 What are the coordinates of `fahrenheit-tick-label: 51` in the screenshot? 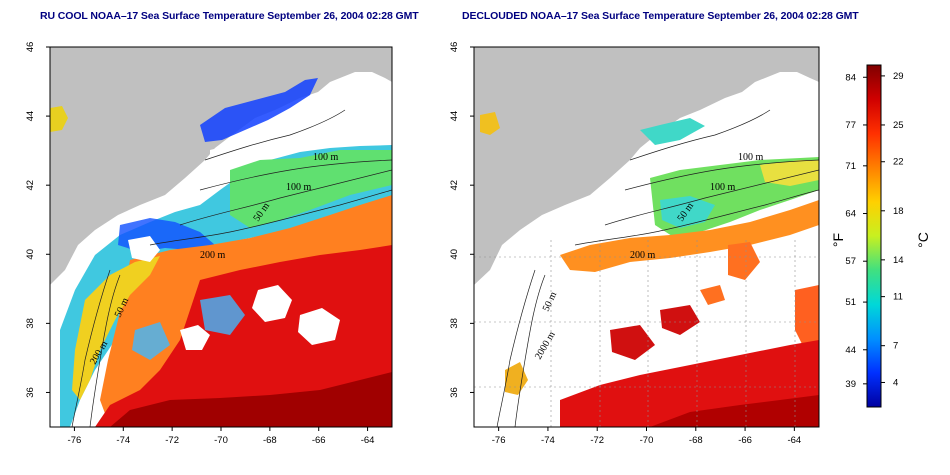 It's located at (850, 302).